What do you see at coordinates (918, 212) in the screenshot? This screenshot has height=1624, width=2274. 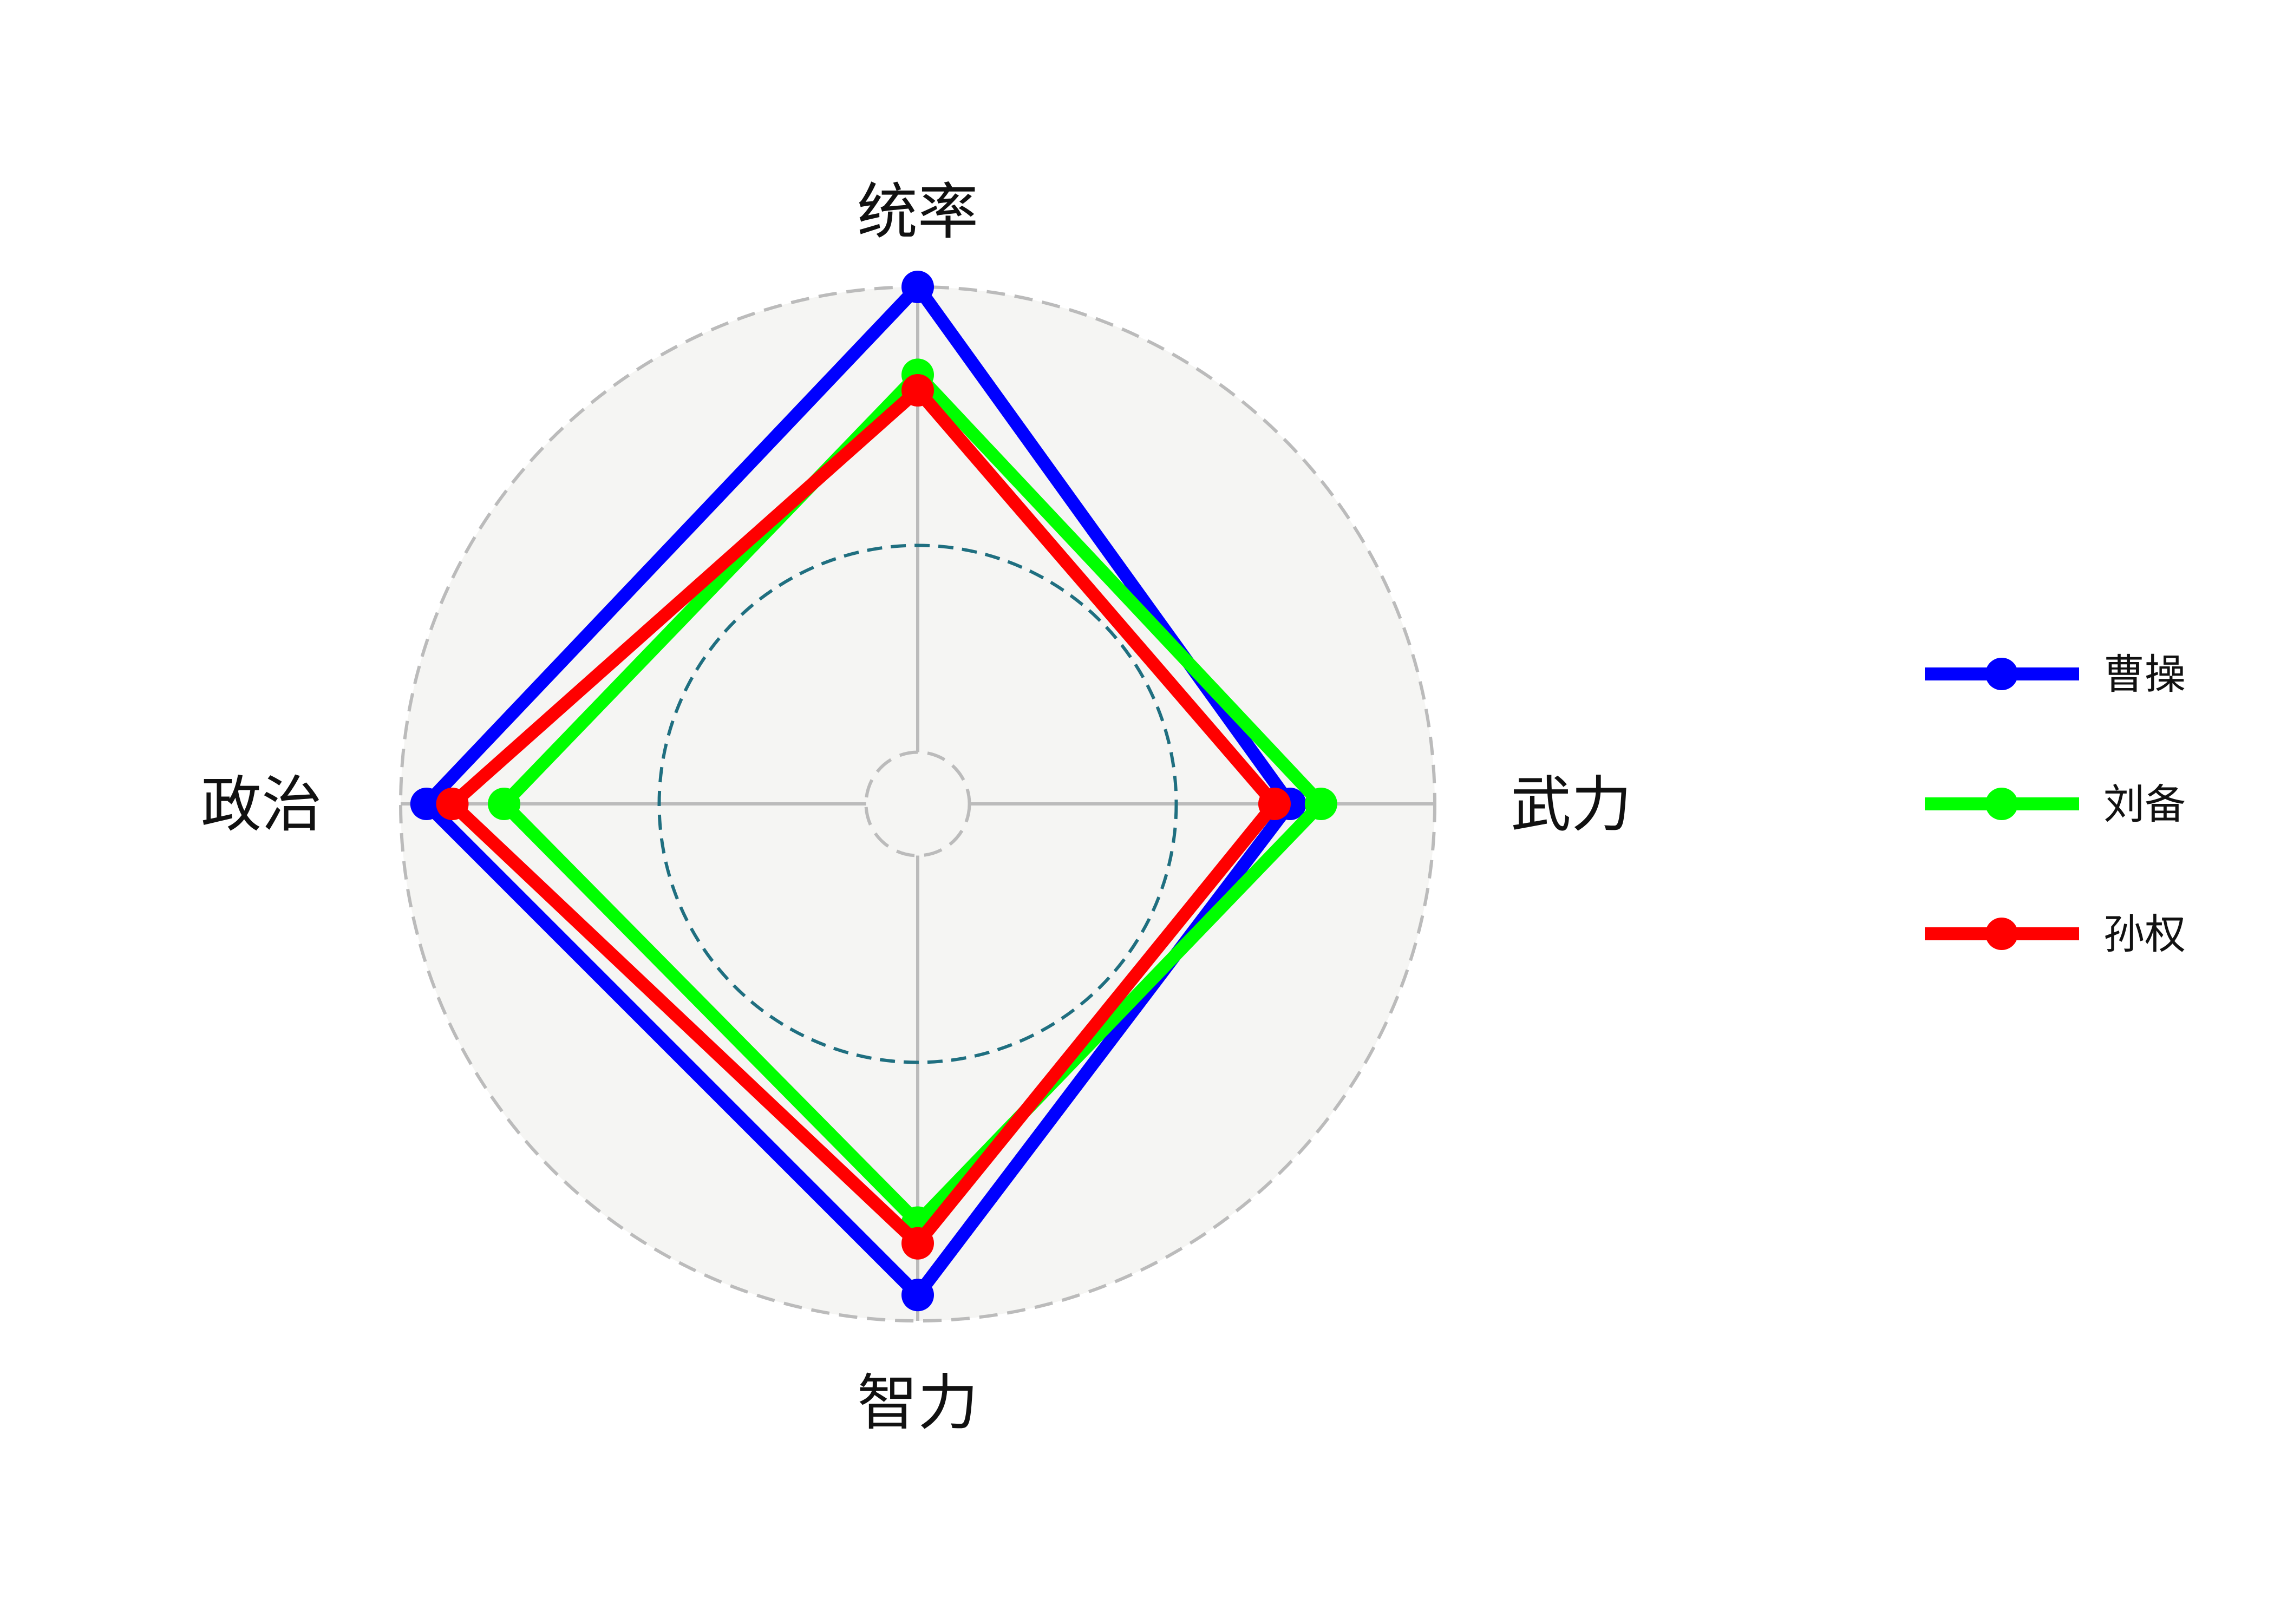 I see `axis-label-1: 统率` at bounding box center [918, 212].